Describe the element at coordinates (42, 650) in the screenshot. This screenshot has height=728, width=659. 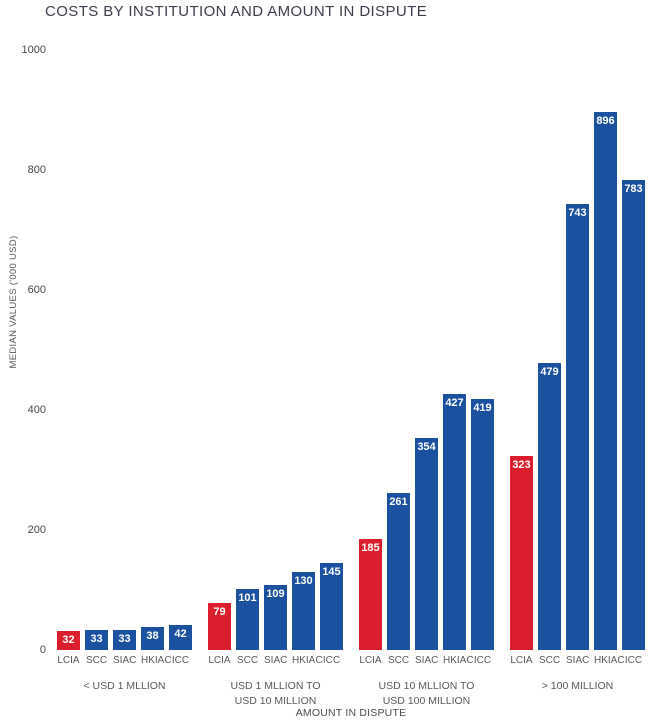
I see `y-tick-0: 0` at that location.